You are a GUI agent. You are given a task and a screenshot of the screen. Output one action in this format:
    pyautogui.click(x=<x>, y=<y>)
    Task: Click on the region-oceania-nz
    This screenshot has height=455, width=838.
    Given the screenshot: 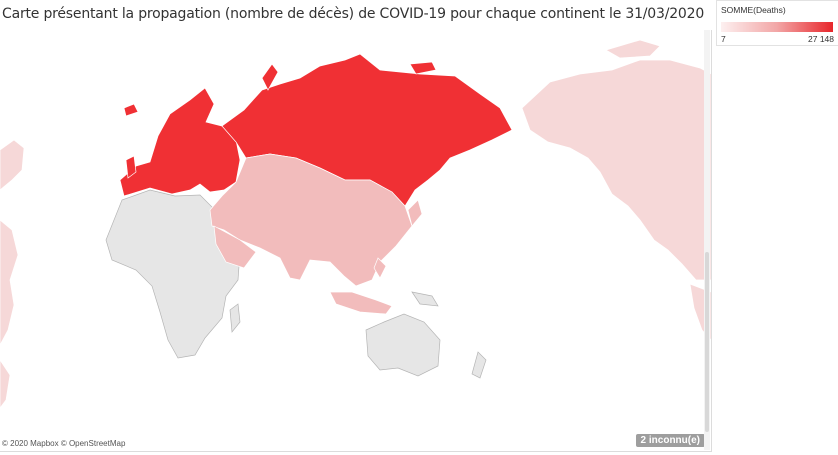 What is the action you would take?
    pyautogui.click(x=479, y=365)
    